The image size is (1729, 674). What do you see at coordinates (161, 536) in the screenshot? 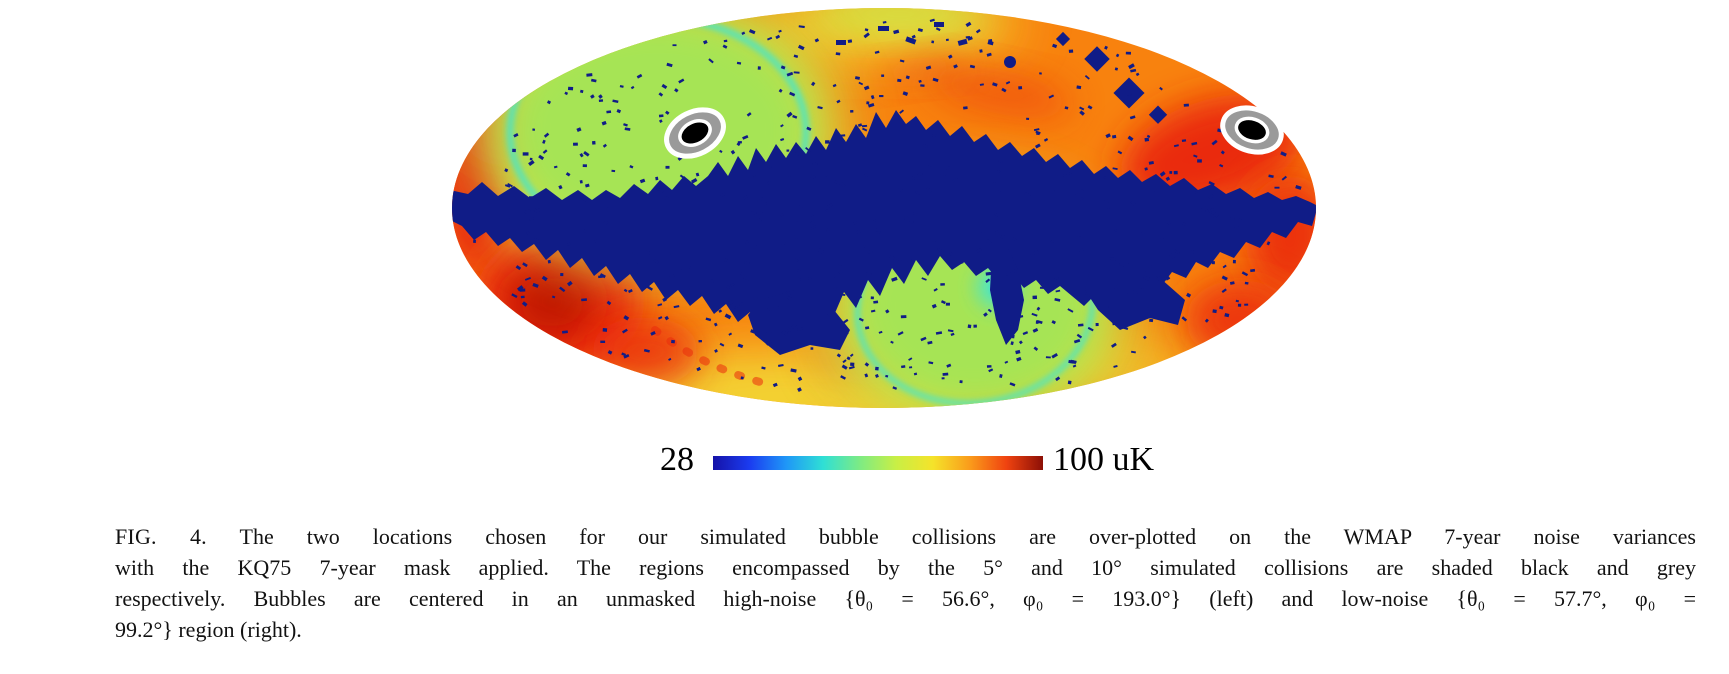
I see `figure-label: FIG. 4.` at bounding box center [161, 536].